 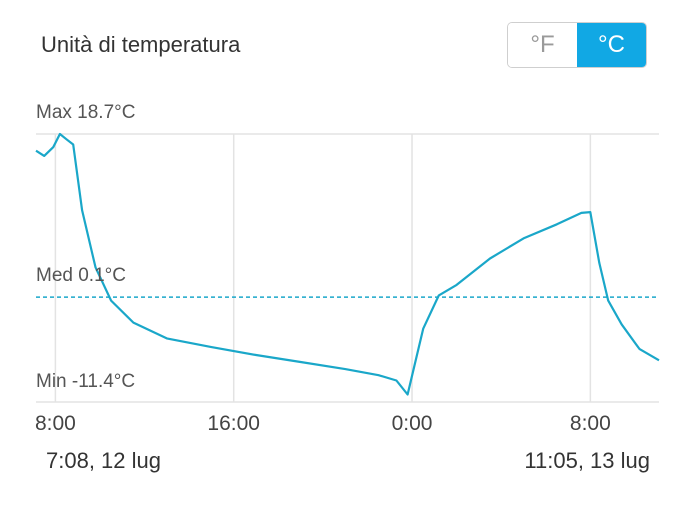 What do you see at coordinates (233, 423) in the screenshot?
I see `x-tick-label: 16:00` at bounding box center [233, 423].